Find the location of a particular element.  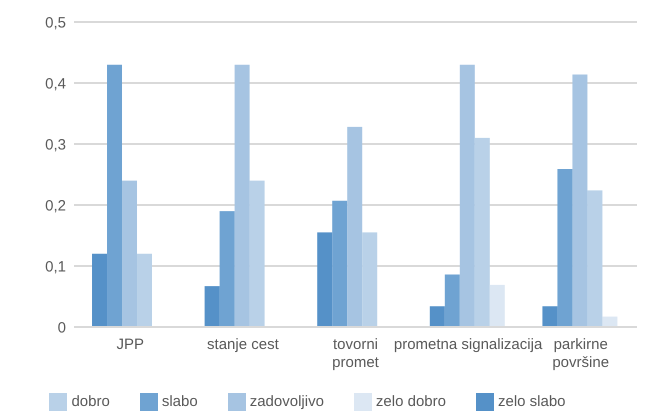

y-tick-label: 0,2 is located at coordinates (55, 205).